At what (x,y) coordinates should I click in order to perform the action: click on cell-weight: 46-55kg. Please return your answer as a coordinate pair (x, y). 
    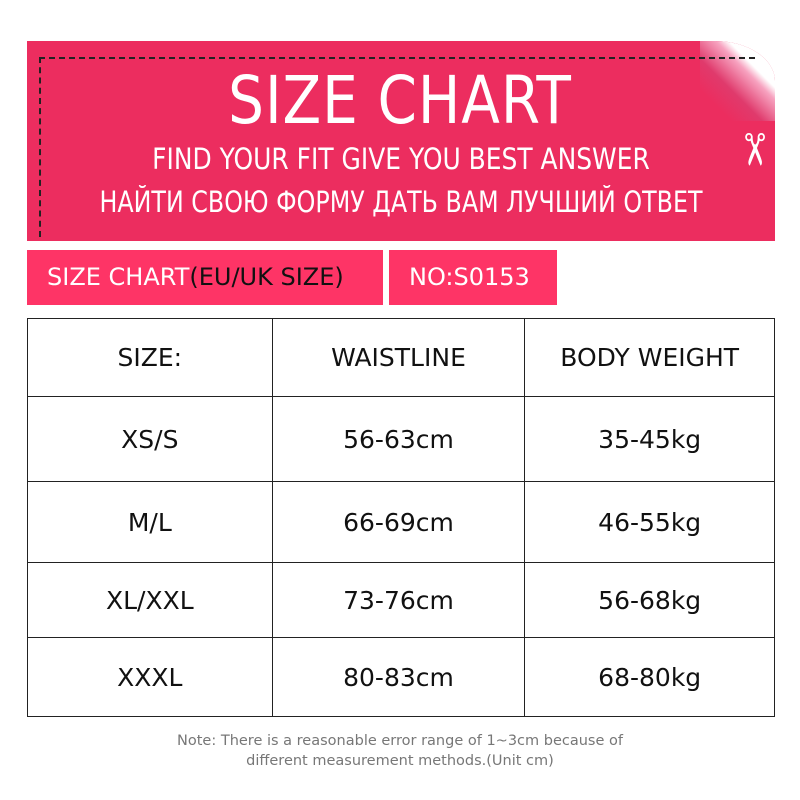
    Looking at the image, I should click on (649, 522).